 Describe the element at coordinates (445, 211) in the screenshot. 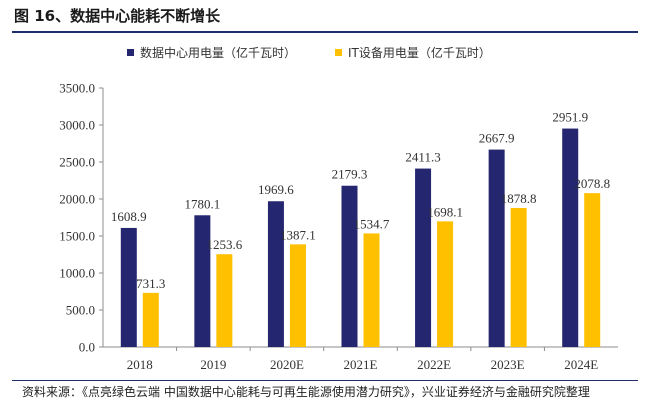

I see `data-label-2-2022E: 1698.1` at that location.